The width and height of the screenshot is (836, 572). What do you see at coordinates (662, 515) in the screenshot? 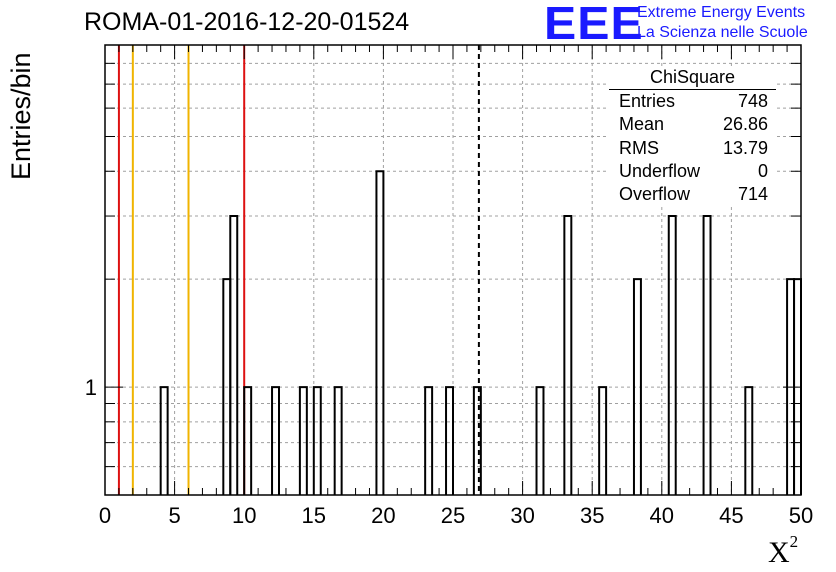
I see `x-tick-label: 40` at bounding box center [662, 515].